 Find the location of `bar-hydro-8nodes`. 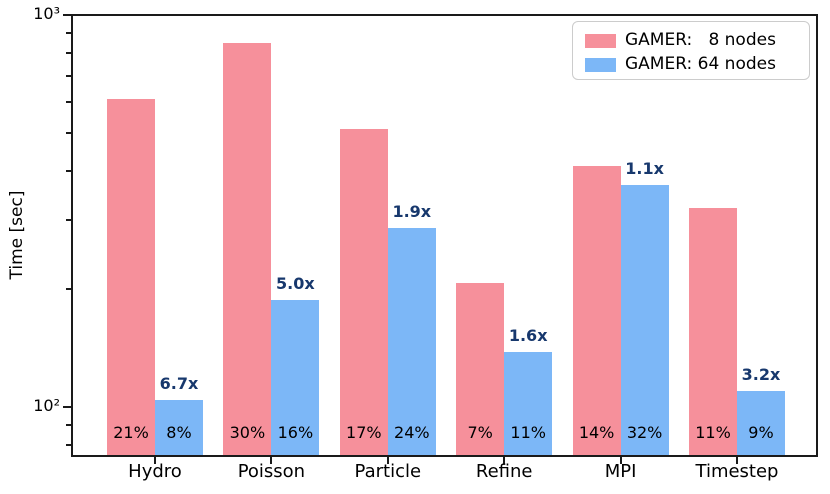

bar-hydro-8nodes is located at coordinates (131, 277).